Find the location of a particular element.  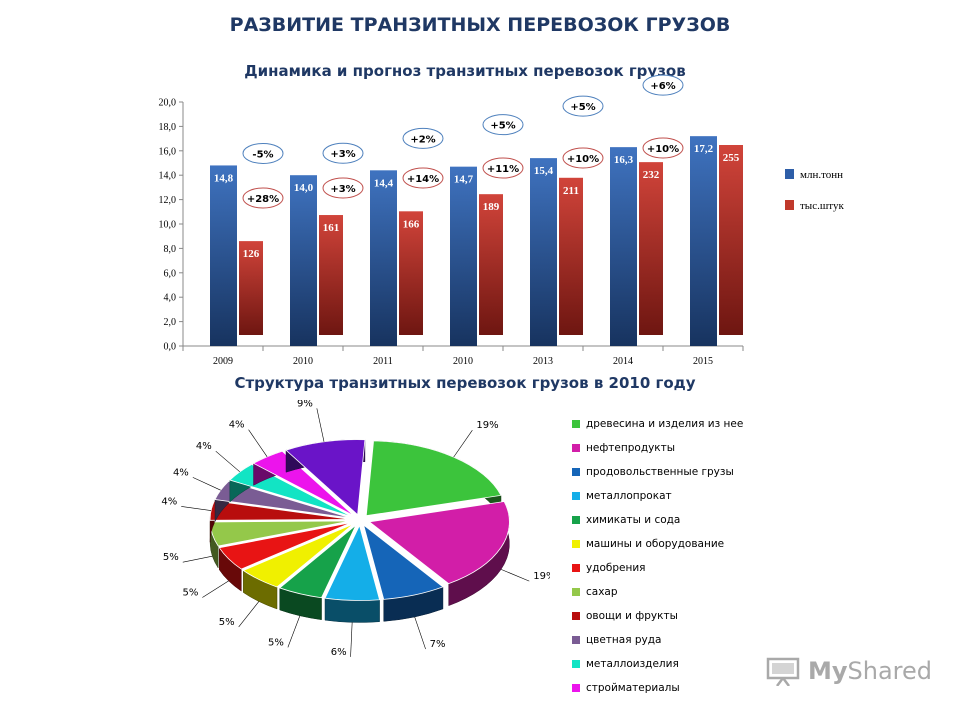

y-tick-label: 8,0 is located at coordinates (170, 249).